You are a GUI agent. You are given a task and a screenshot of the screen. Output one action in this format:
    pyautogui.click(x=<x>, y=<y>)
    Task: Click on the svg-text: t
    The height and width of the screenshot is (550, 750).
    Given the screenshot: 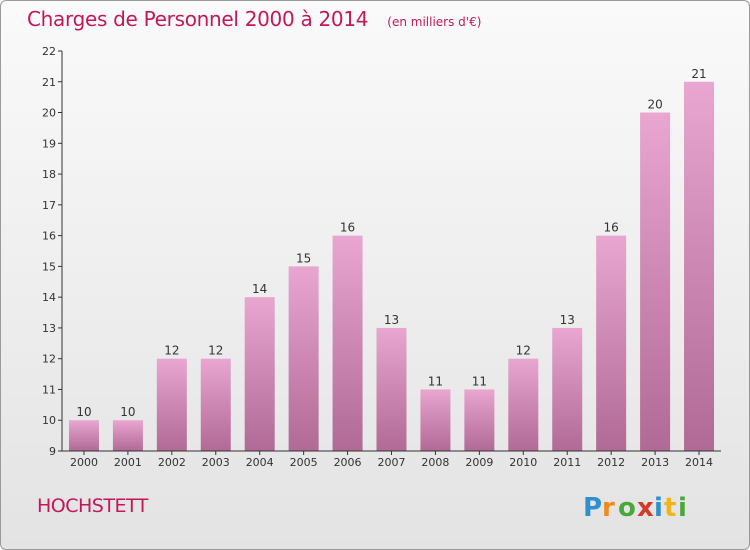 What is the action you would take?
    pyautogui.click(x=670, y=508)
    